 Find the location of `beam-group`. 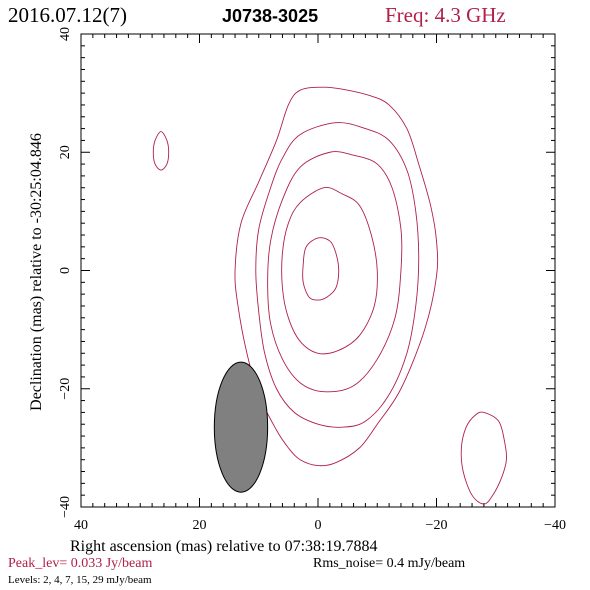

beam-group is located at coordinates (241, 427).